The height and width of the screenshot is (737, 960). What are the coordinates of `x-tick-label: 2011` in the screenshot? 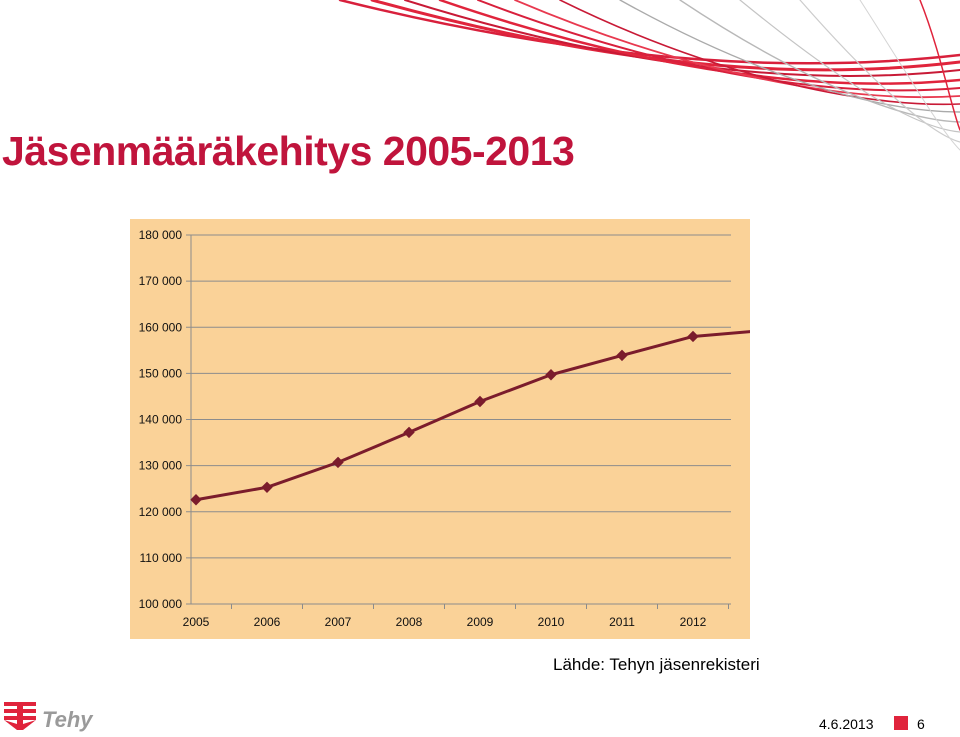 It's located at (622, 622).